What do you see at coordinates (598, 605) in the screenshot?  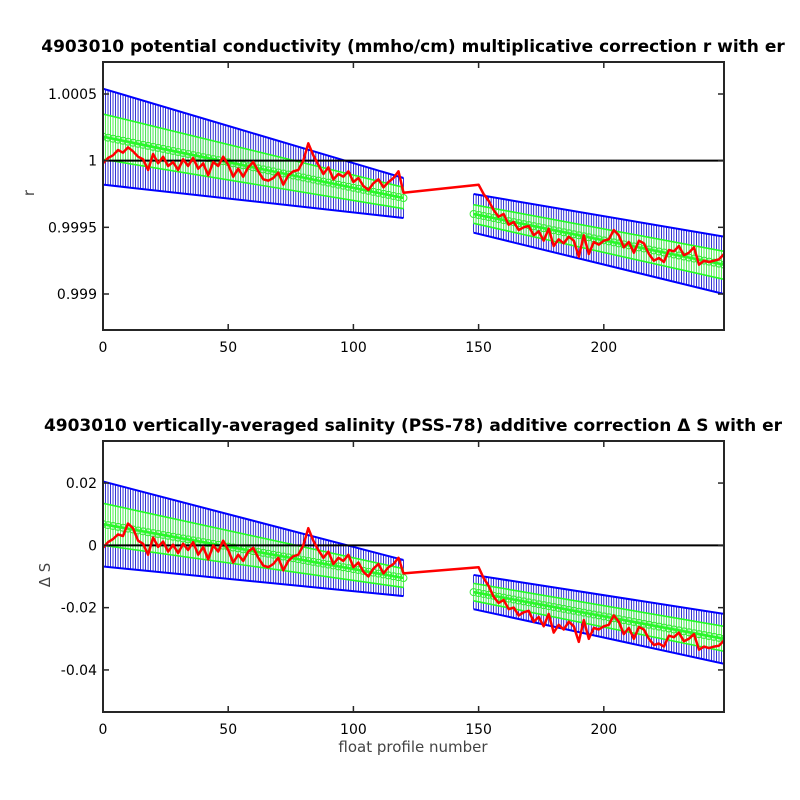 I see `bottom-fit-inner_upper` at bounding box center [598, 605].